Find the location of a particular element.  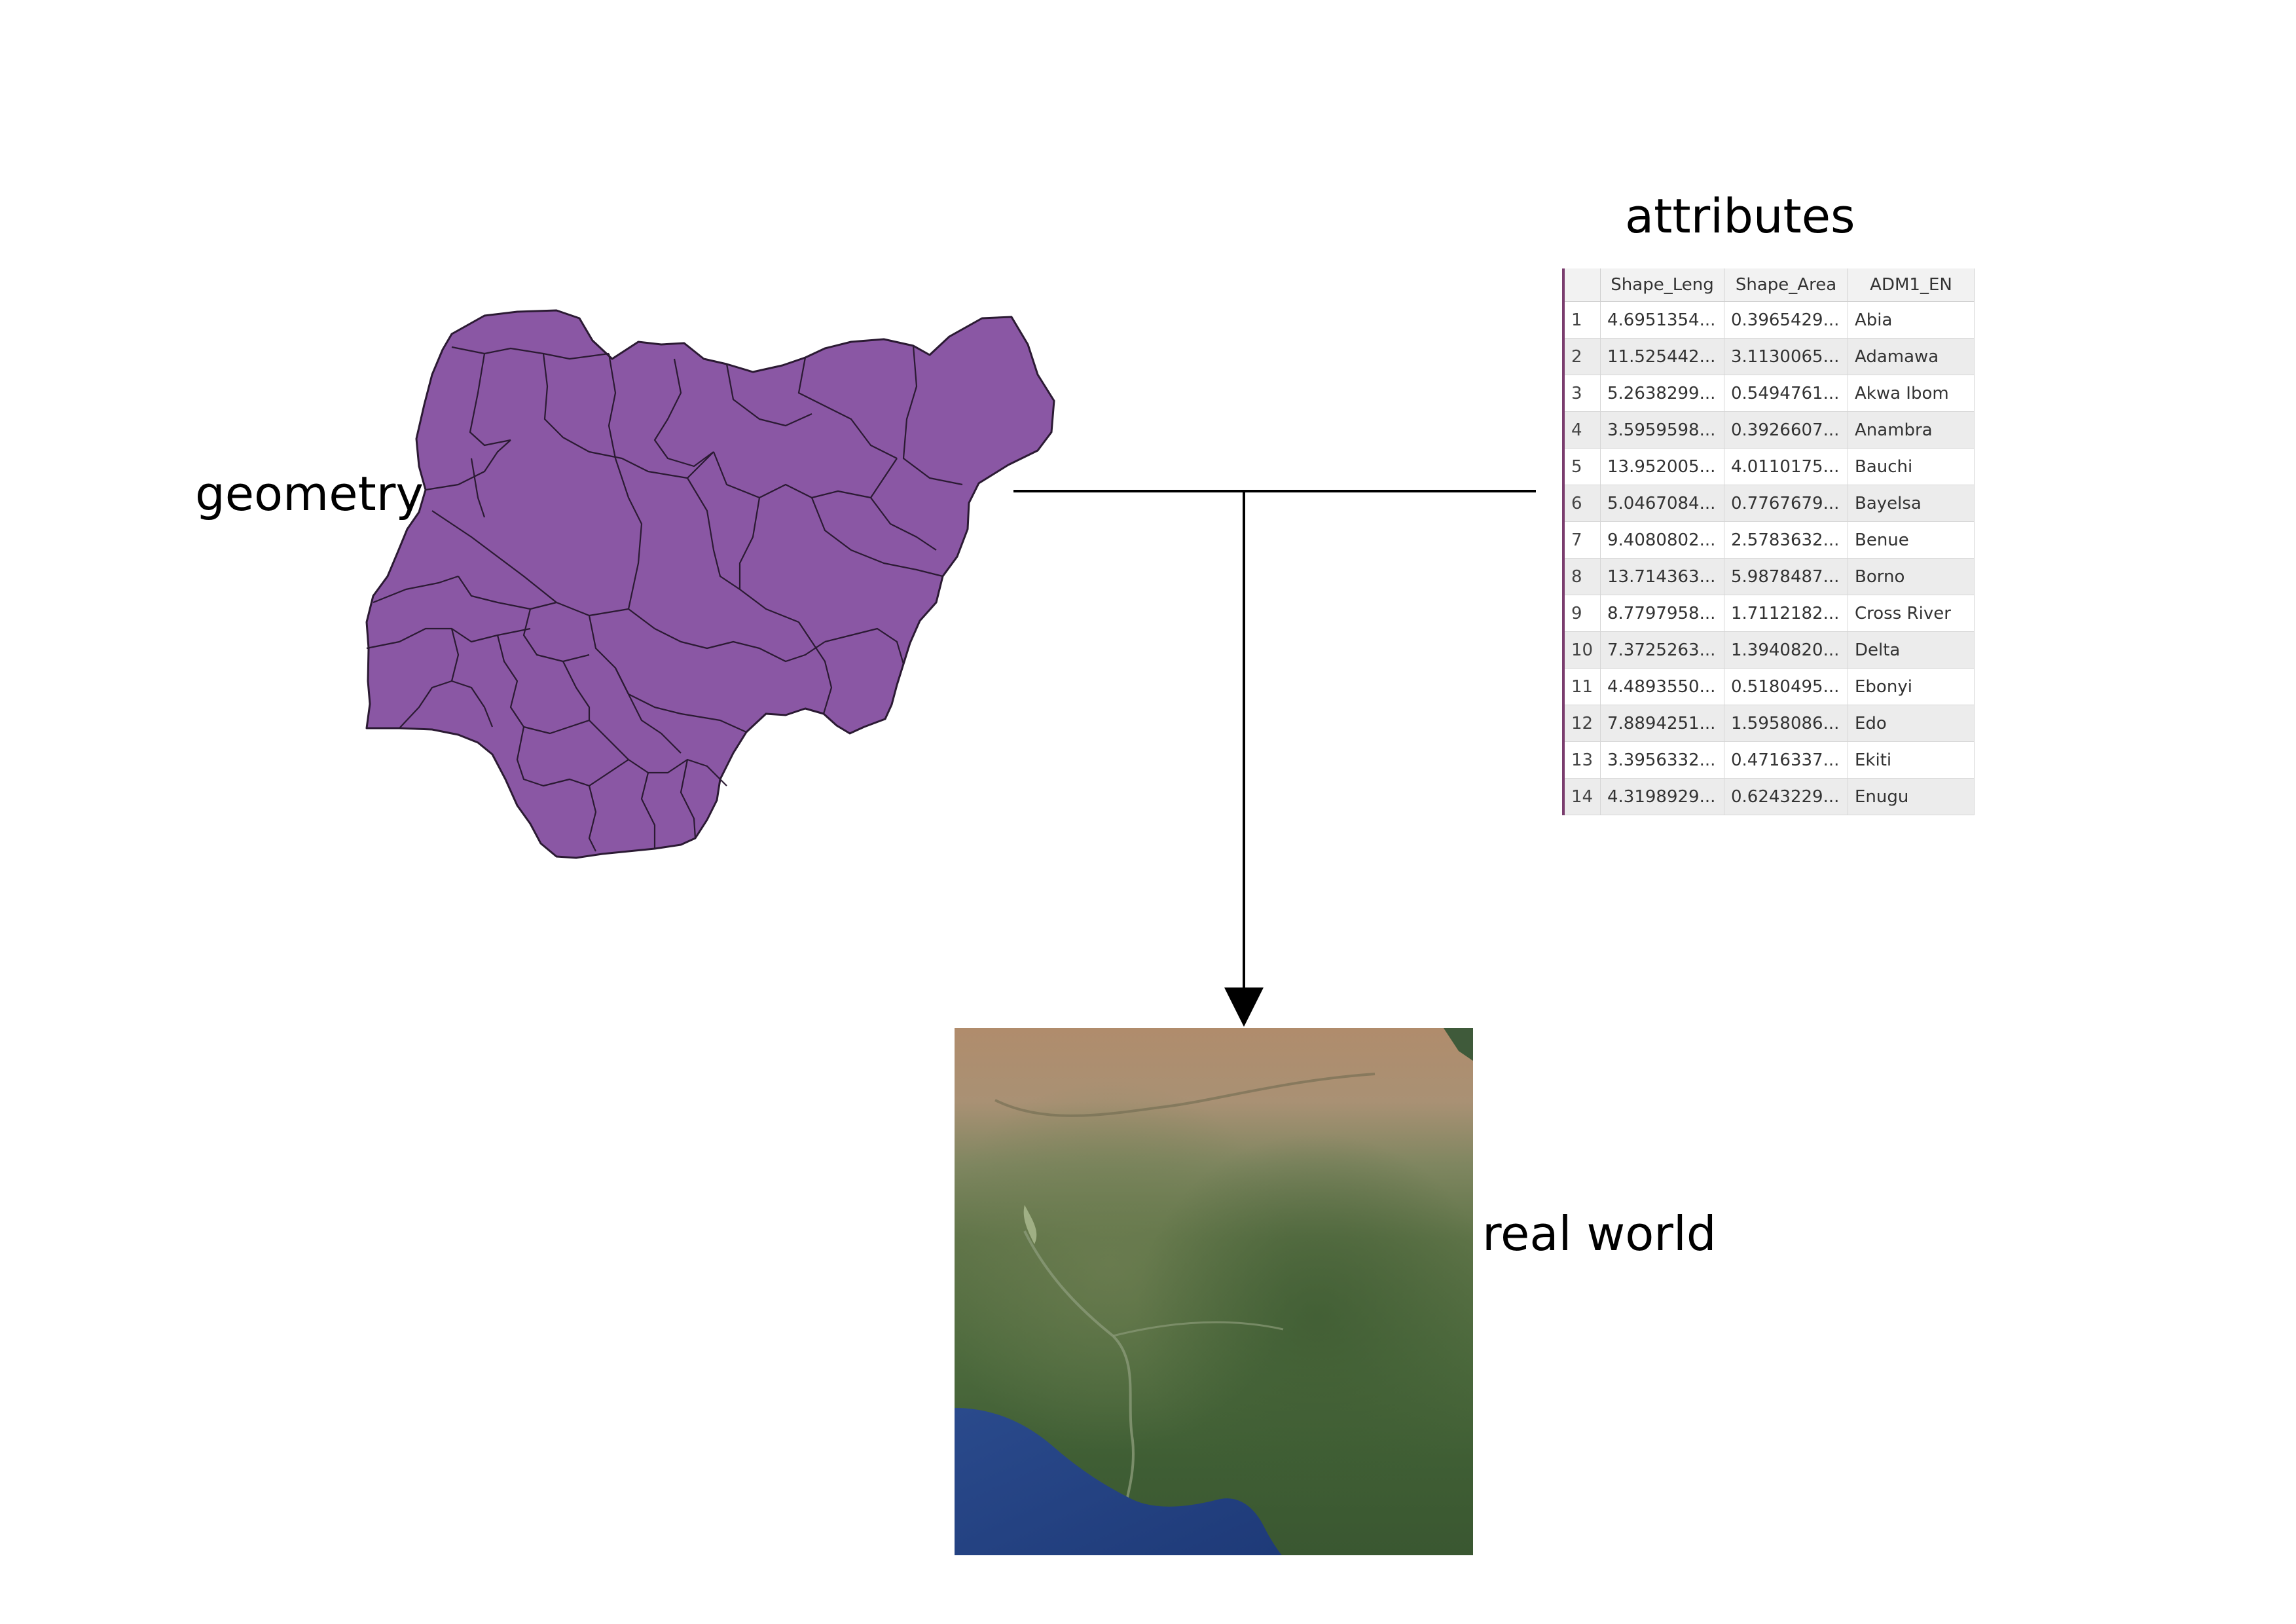

cell-adm1-en: Cross River is located at coordinates (1911, 613).